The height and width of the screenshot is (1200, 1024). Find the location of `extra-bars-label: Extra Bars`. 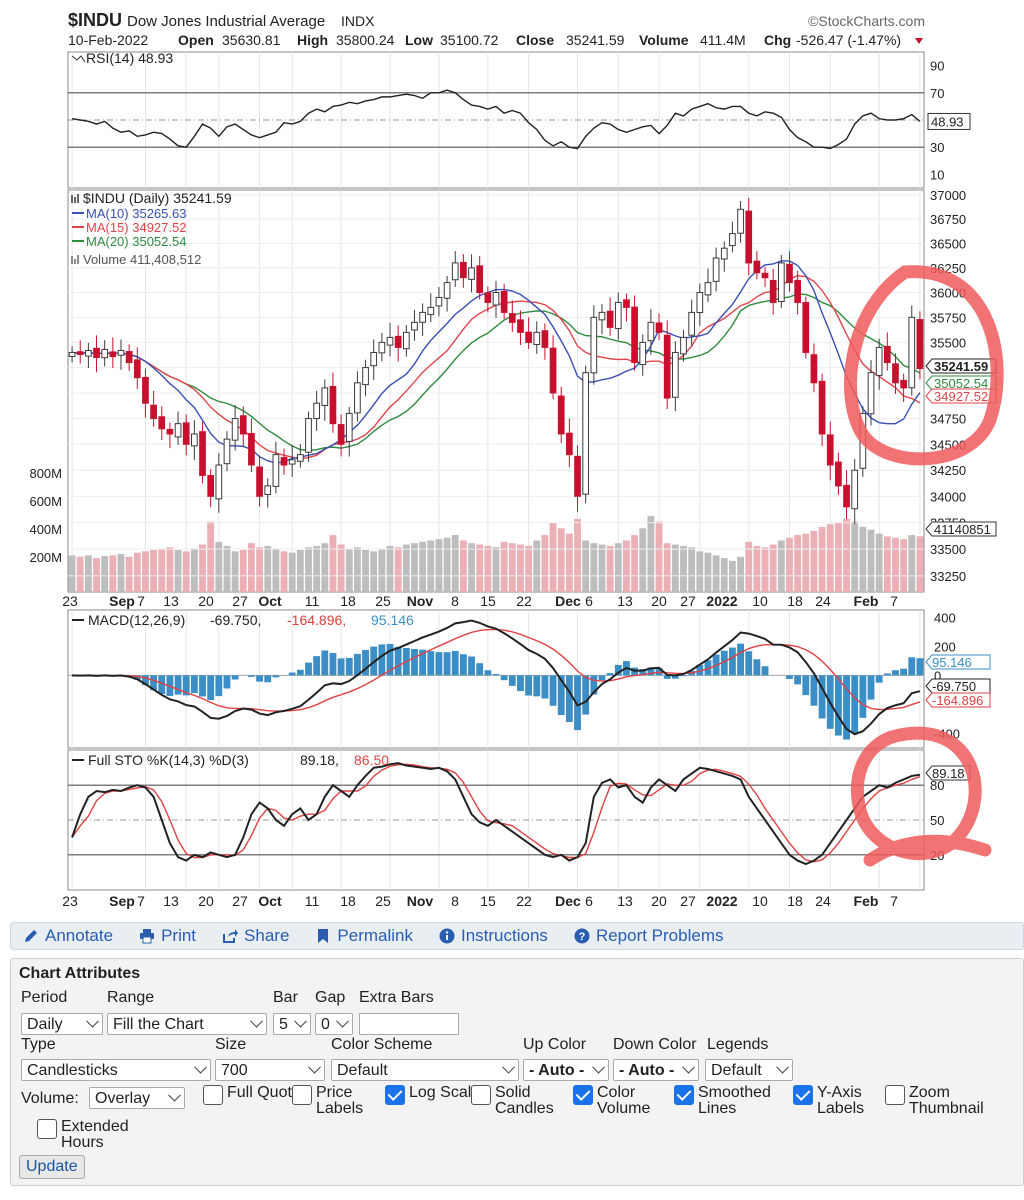

extra-bars-label: Extra Bars is located at coordinates (396, 997).